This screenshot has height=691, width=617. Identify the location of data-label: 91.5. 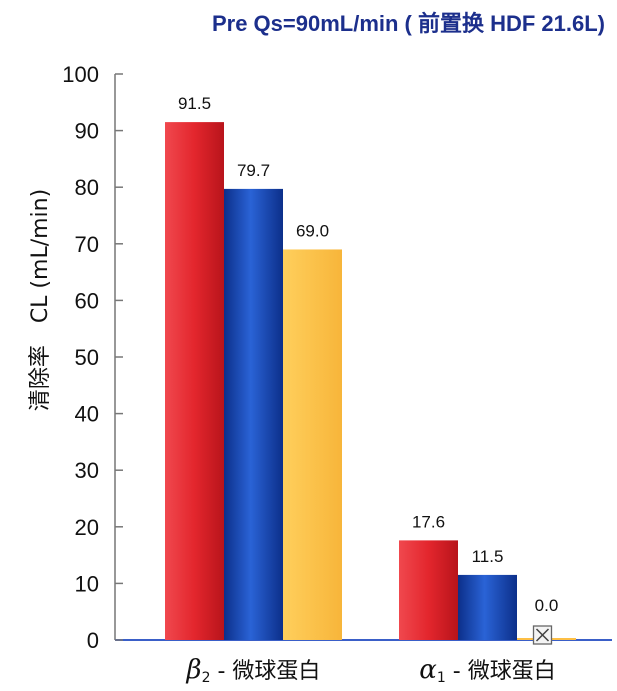
(194, 103).